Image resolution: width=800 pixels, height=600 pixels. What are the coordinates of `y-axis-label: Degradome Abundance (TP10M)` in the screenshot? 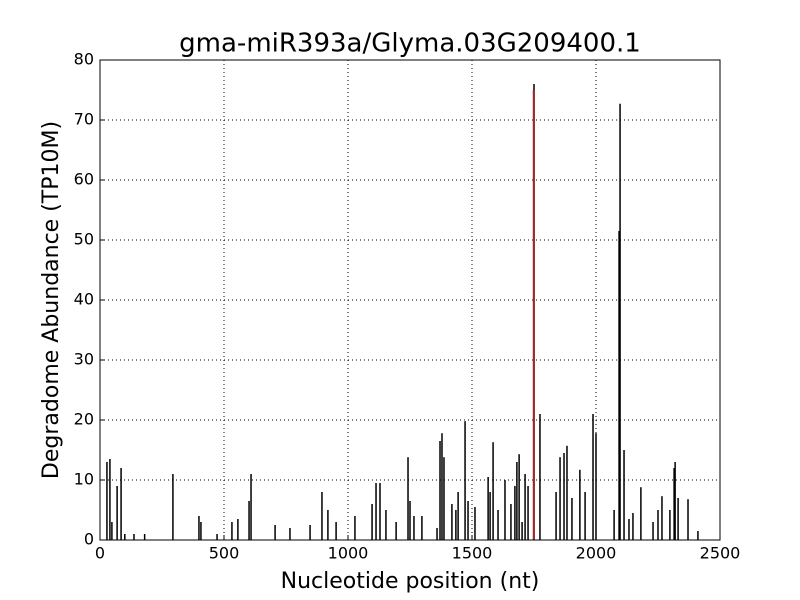 It's located at (51, 300).